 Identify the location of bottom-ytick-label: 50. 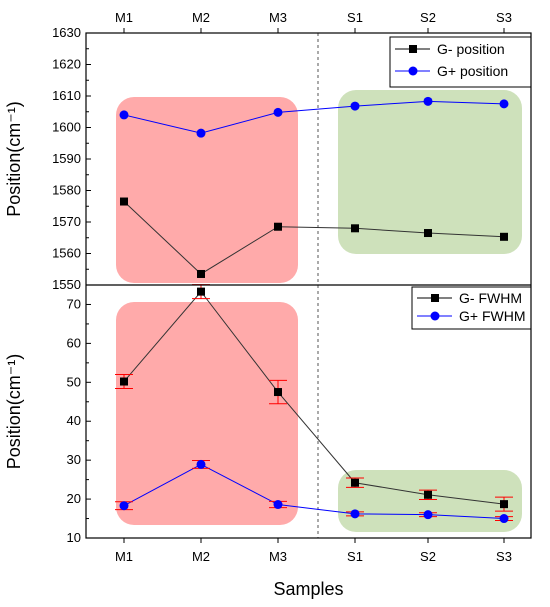
(74, 381).